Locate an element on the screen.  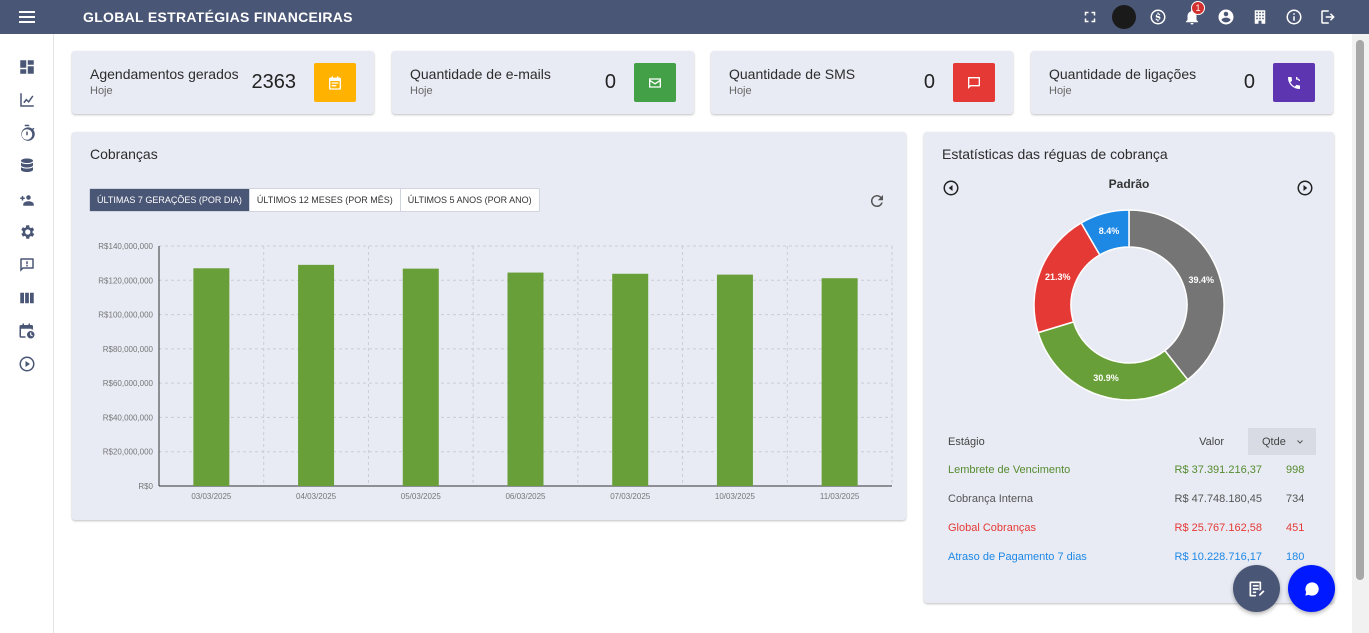
phone-icon is located at coordinates (1294, 82).